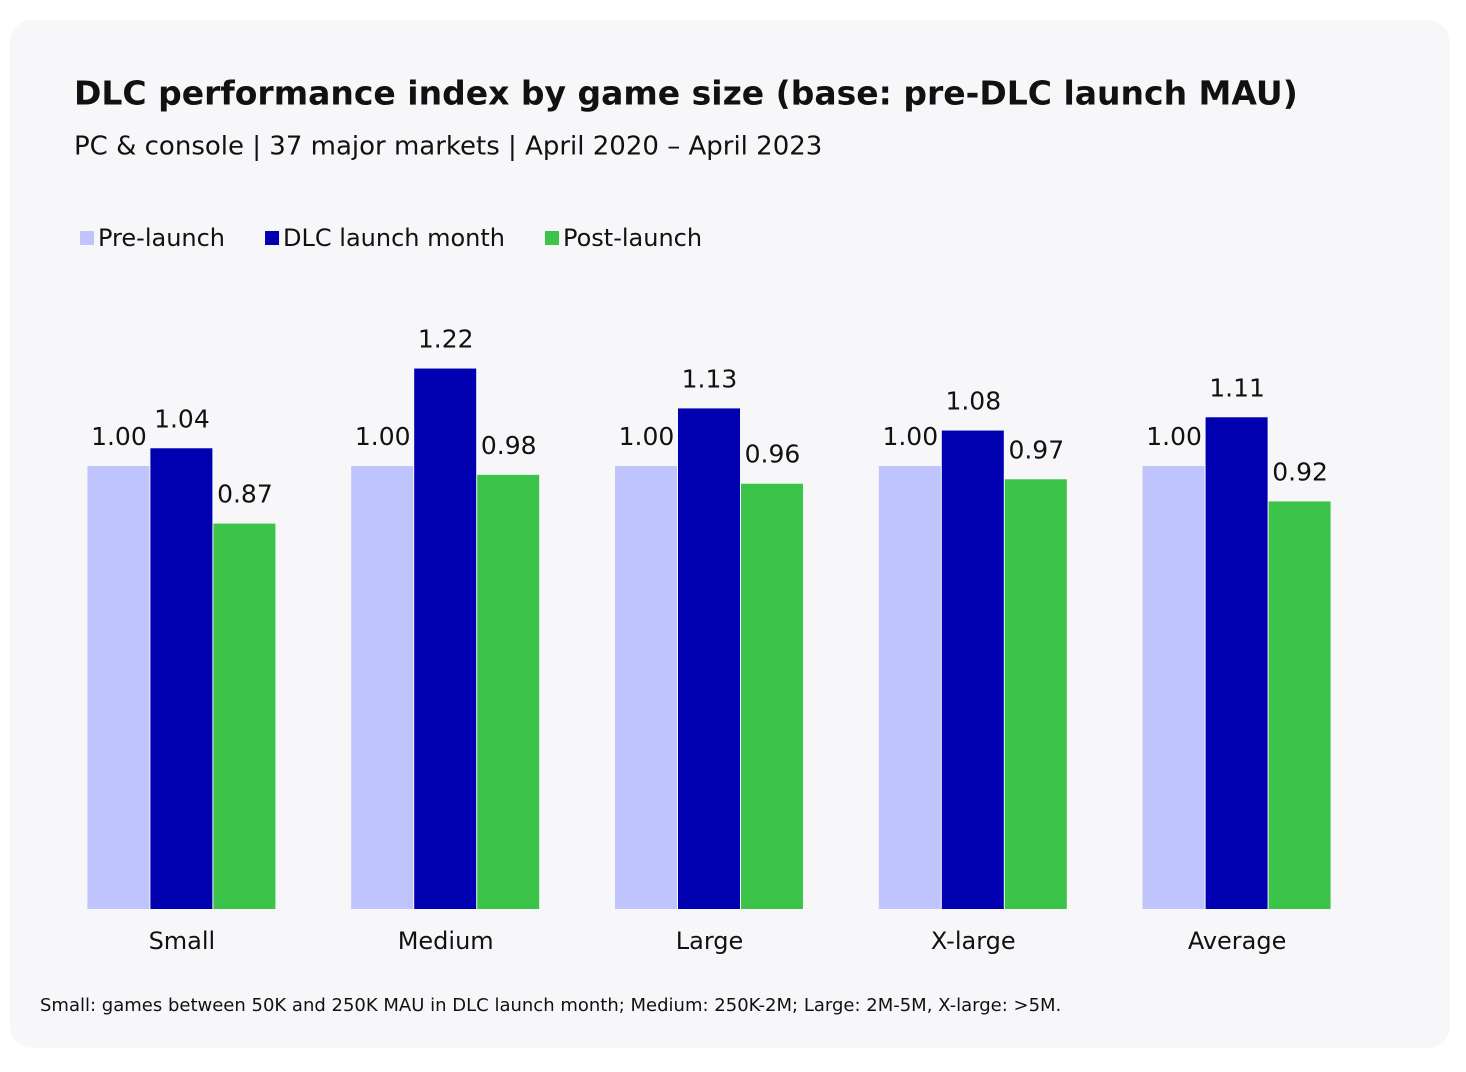 The image size is (1466, 1072). I want to click on value-label: 1.04, so click(182, 418).